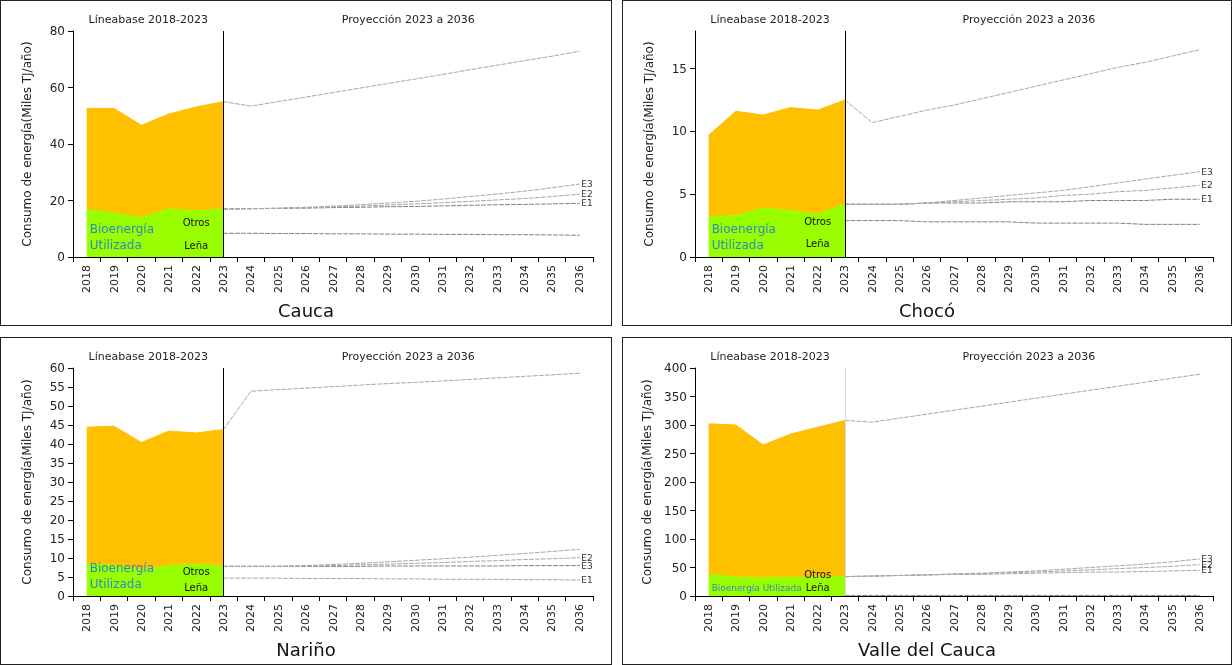 The image size is (1232, 665). I want to click on y-tick-label: 5, so click(683, 194).